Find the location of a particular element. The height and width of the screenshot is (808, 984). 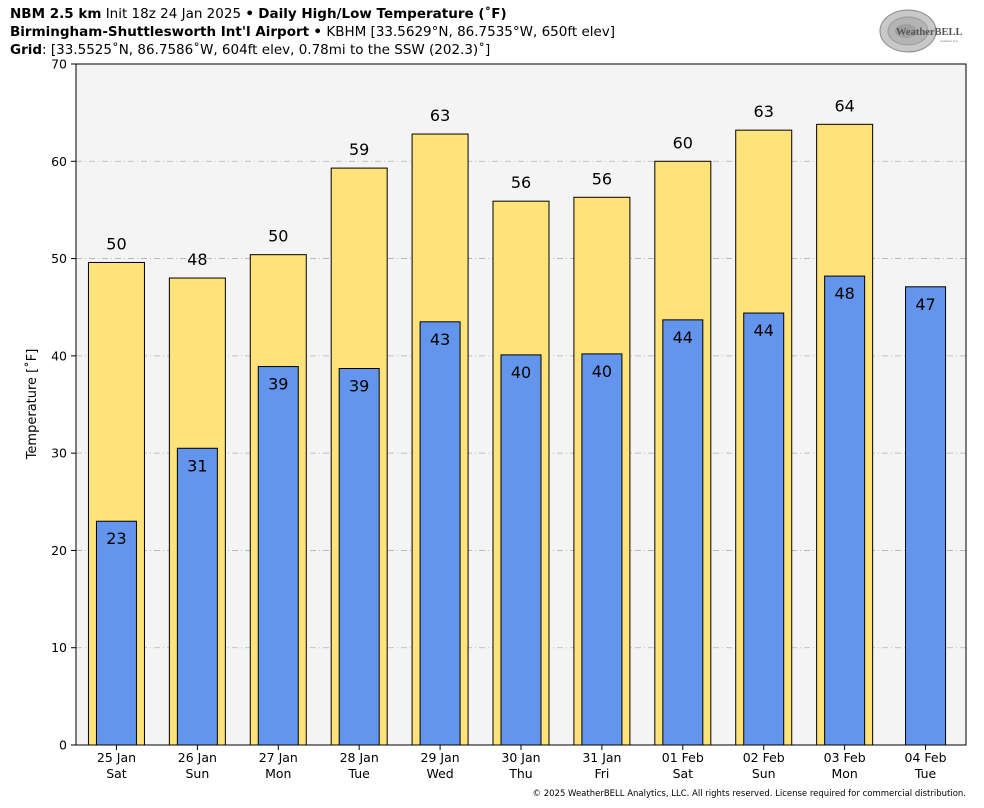

low-temp-label: 43 is located at coordinates (440, 339).